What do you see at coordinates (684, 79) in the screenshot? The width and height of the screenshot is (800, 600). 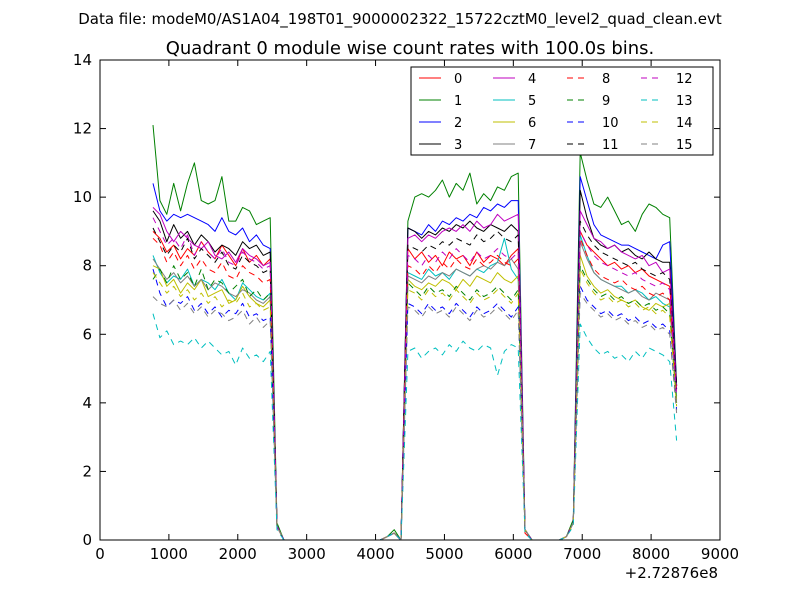 I see `legend-label-12: 12` at bounding box center [684, 79].